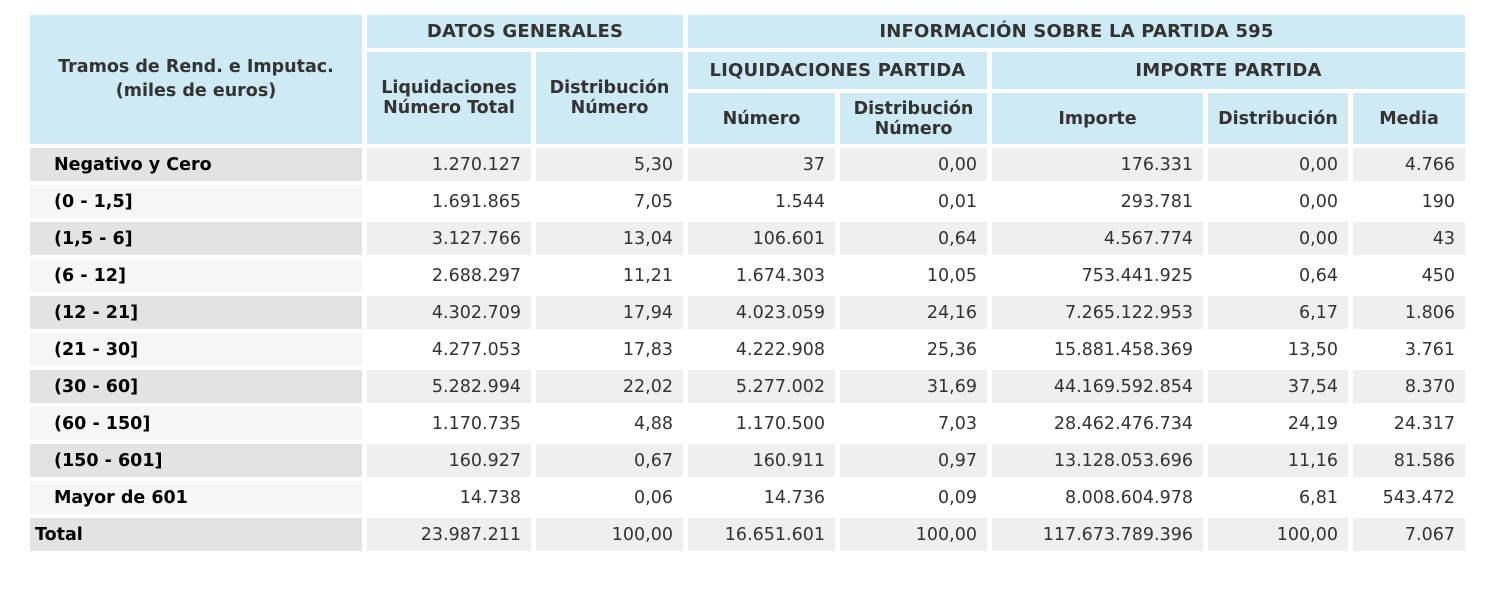  Describe the element at coordinates (1076, 31) in the screenshot. I see `group-header-informacion-partida: INFORMACIÓN SOBRE LA PARTIDA 595` at that location.